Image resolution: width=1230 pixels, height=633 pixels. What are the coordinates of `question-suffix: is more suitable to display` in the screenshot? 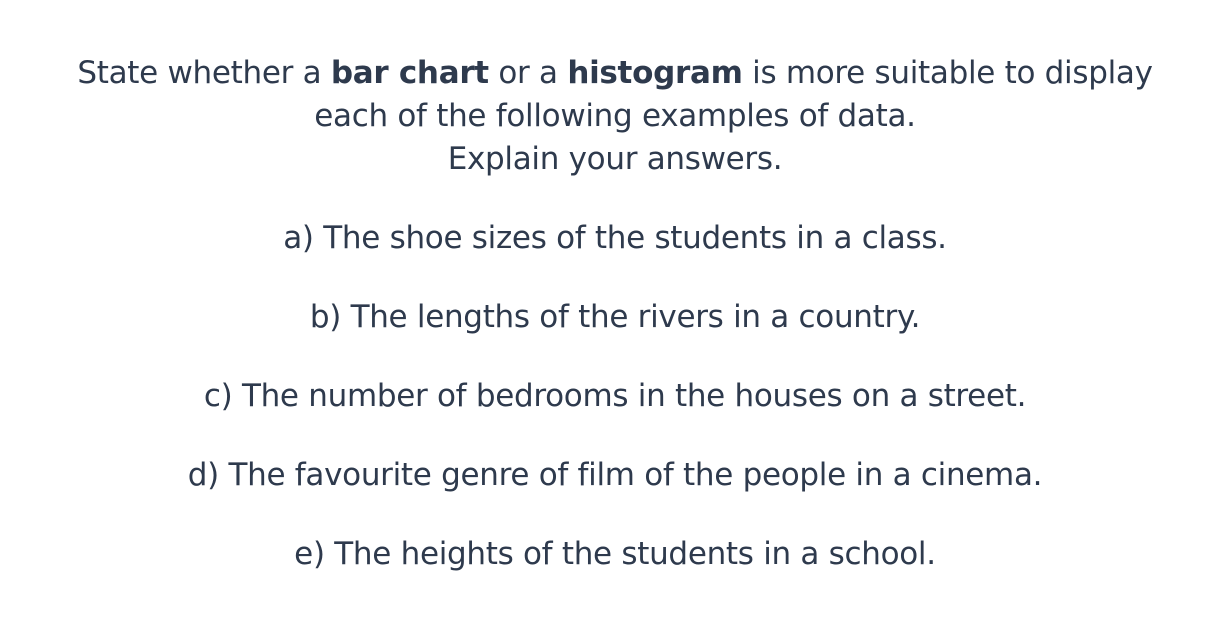 It's located at (947, 73).